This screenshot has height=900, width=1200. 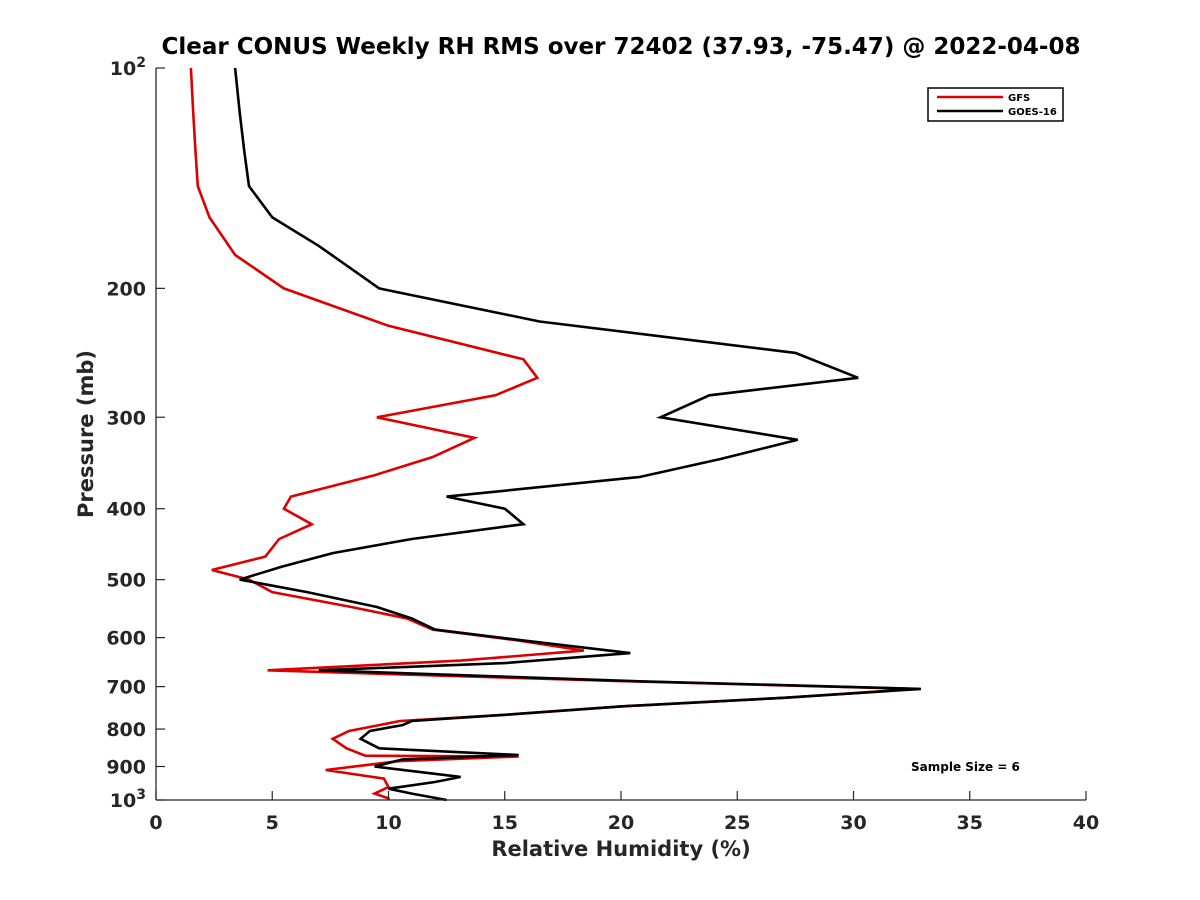 What do you see at coordinates (620, 849) in the screenshot?
I see `x-axis-title: Relative Humidity (%)` at bounding box center [620, 849].